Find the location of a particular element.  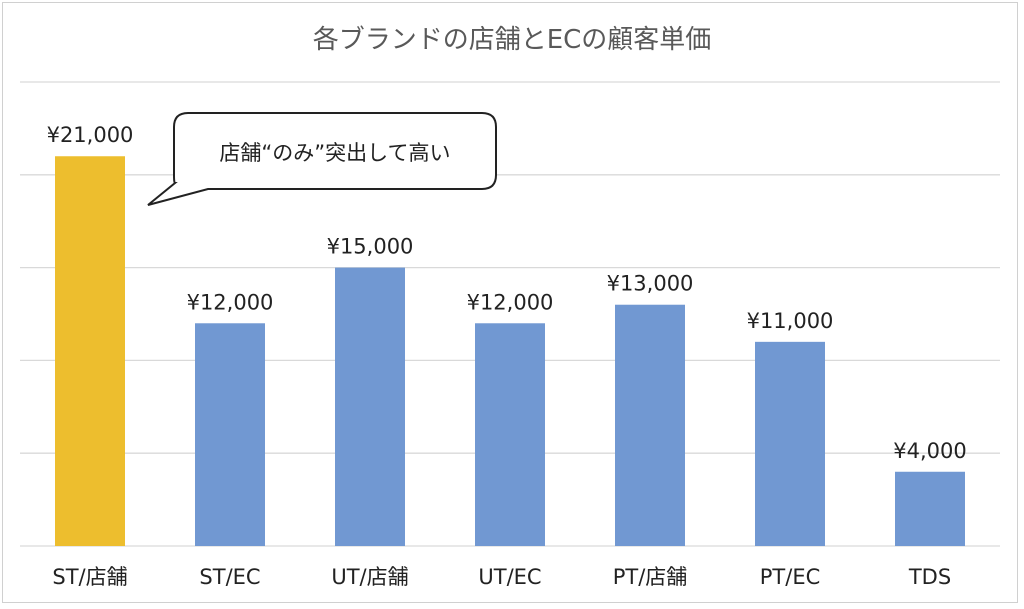

category-label-4: PT/店舗 is located at coordinates (650, 577).